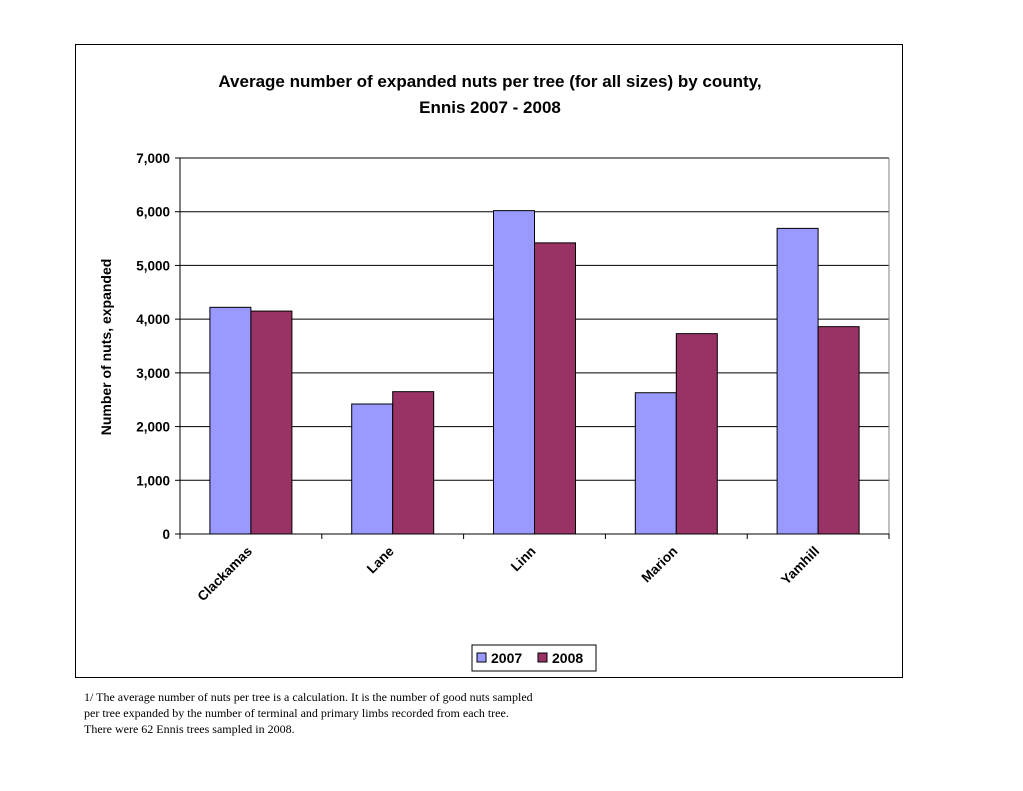  I want to click on legend-swatch-2007, so click(481, 657).